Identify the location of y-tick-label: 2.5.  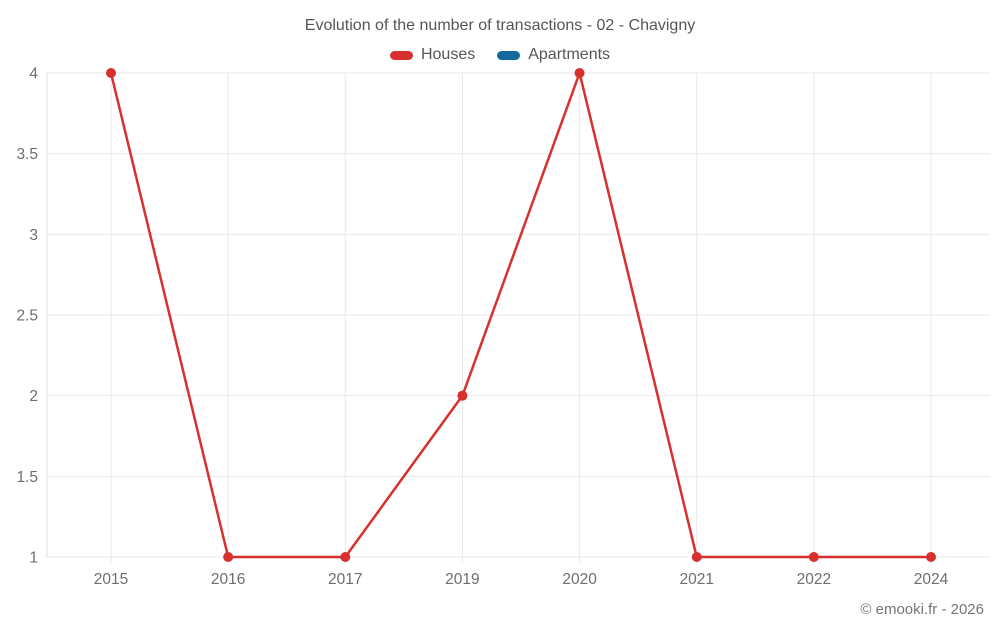
(27, 316).